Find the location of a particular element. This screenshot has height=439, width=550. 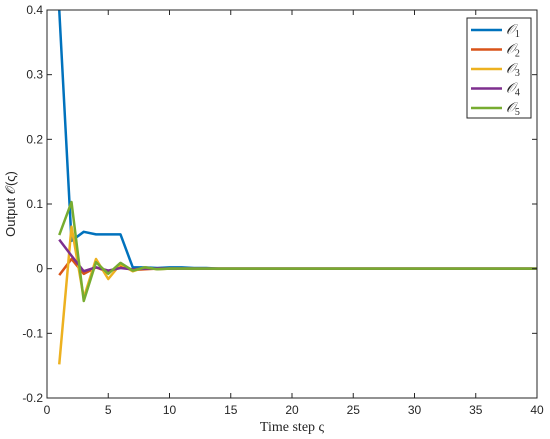

legend-label-subscript: 4 is located at coordinates (517, 93).